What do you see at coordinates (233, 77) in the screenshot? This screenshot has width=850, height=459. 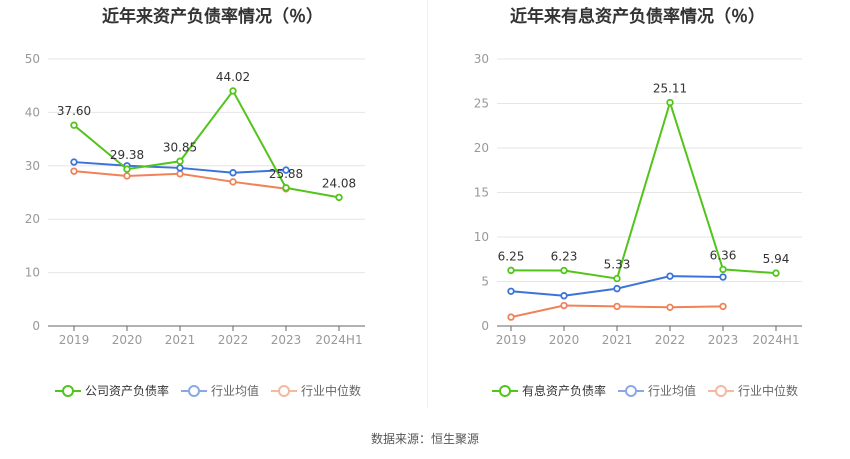 I see `data-label: 44.02` at bounding box center [233, 77].